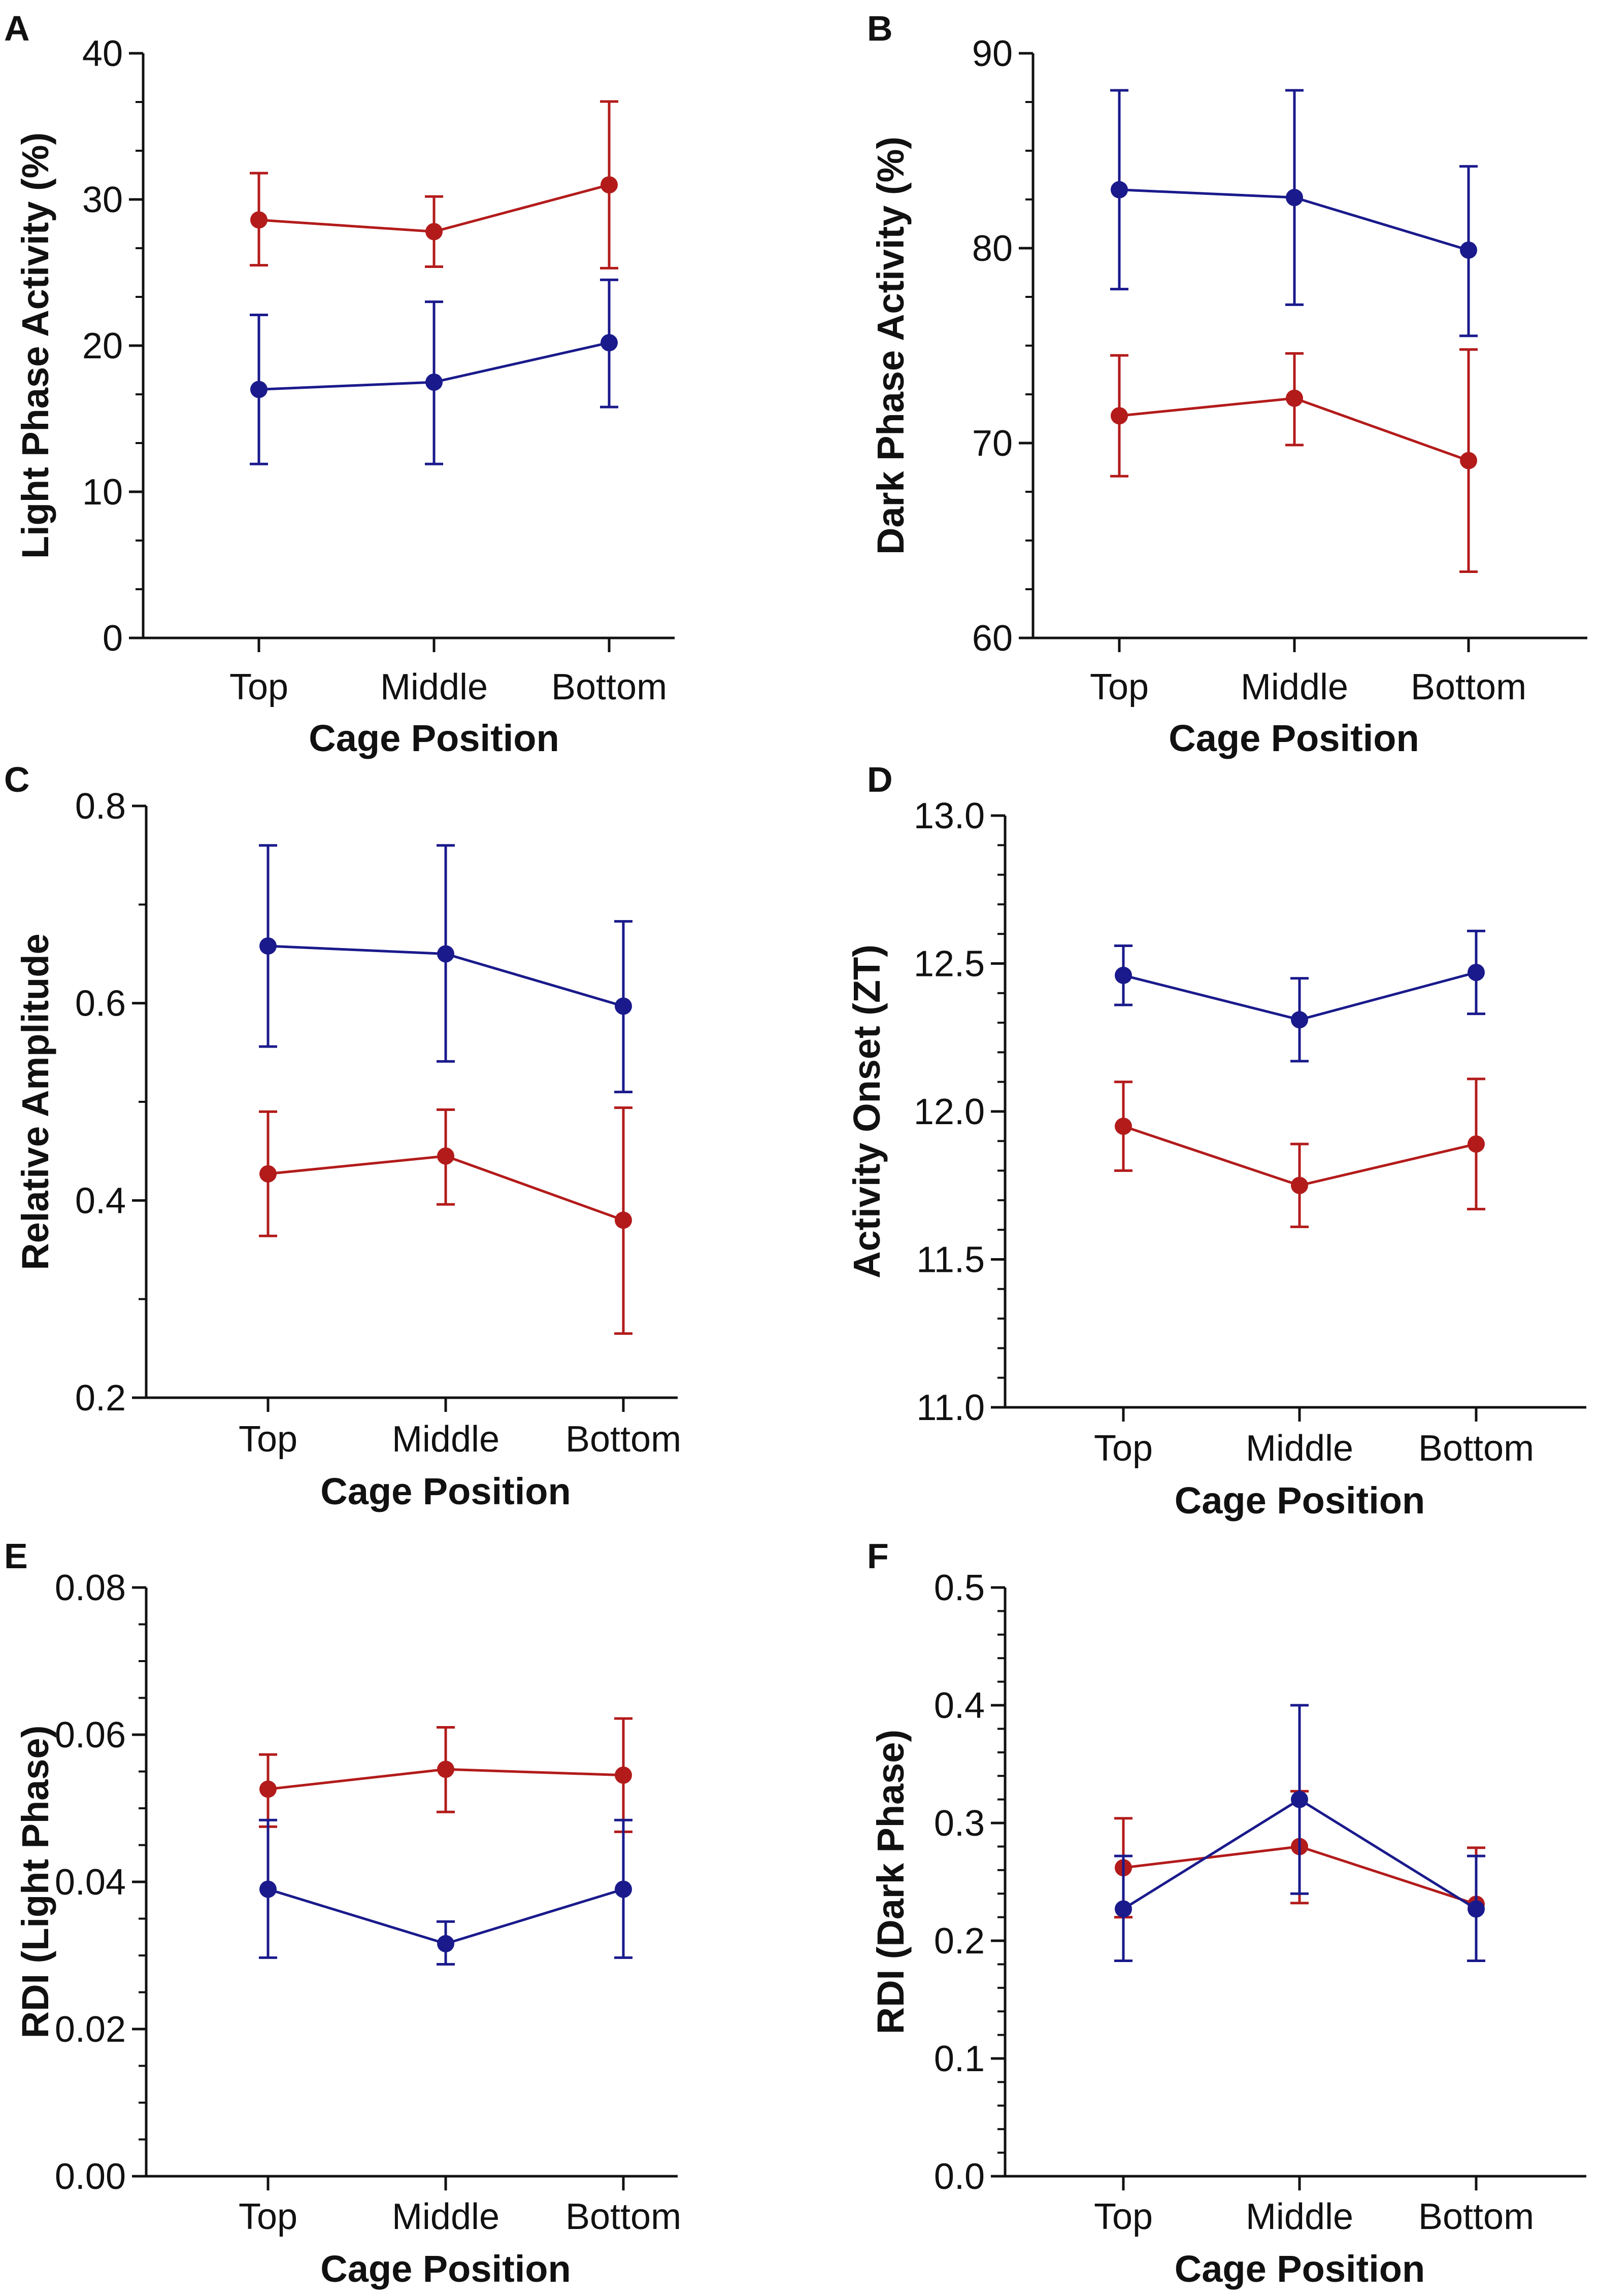  Describe the element at coordinates (17, 28) in the screenshot. I see `panel-letter: A` at that location.